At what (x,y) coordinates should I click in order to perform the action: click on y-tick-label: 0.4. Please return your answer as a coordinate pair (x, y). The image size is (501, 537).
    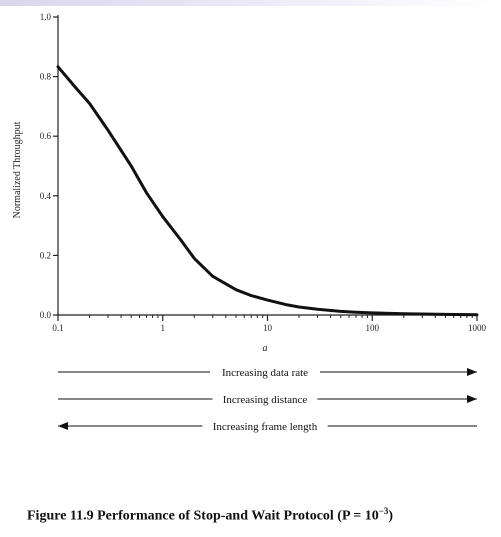
    Looking at the image, I should click on (46, 196).